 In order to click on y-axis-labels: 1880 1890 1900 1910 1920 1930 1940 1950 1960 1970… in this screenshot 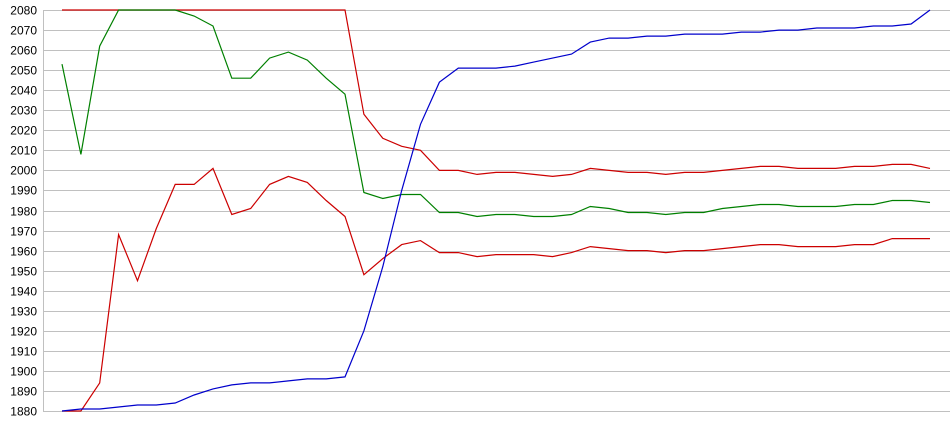, I will do `click(23, 211)`.